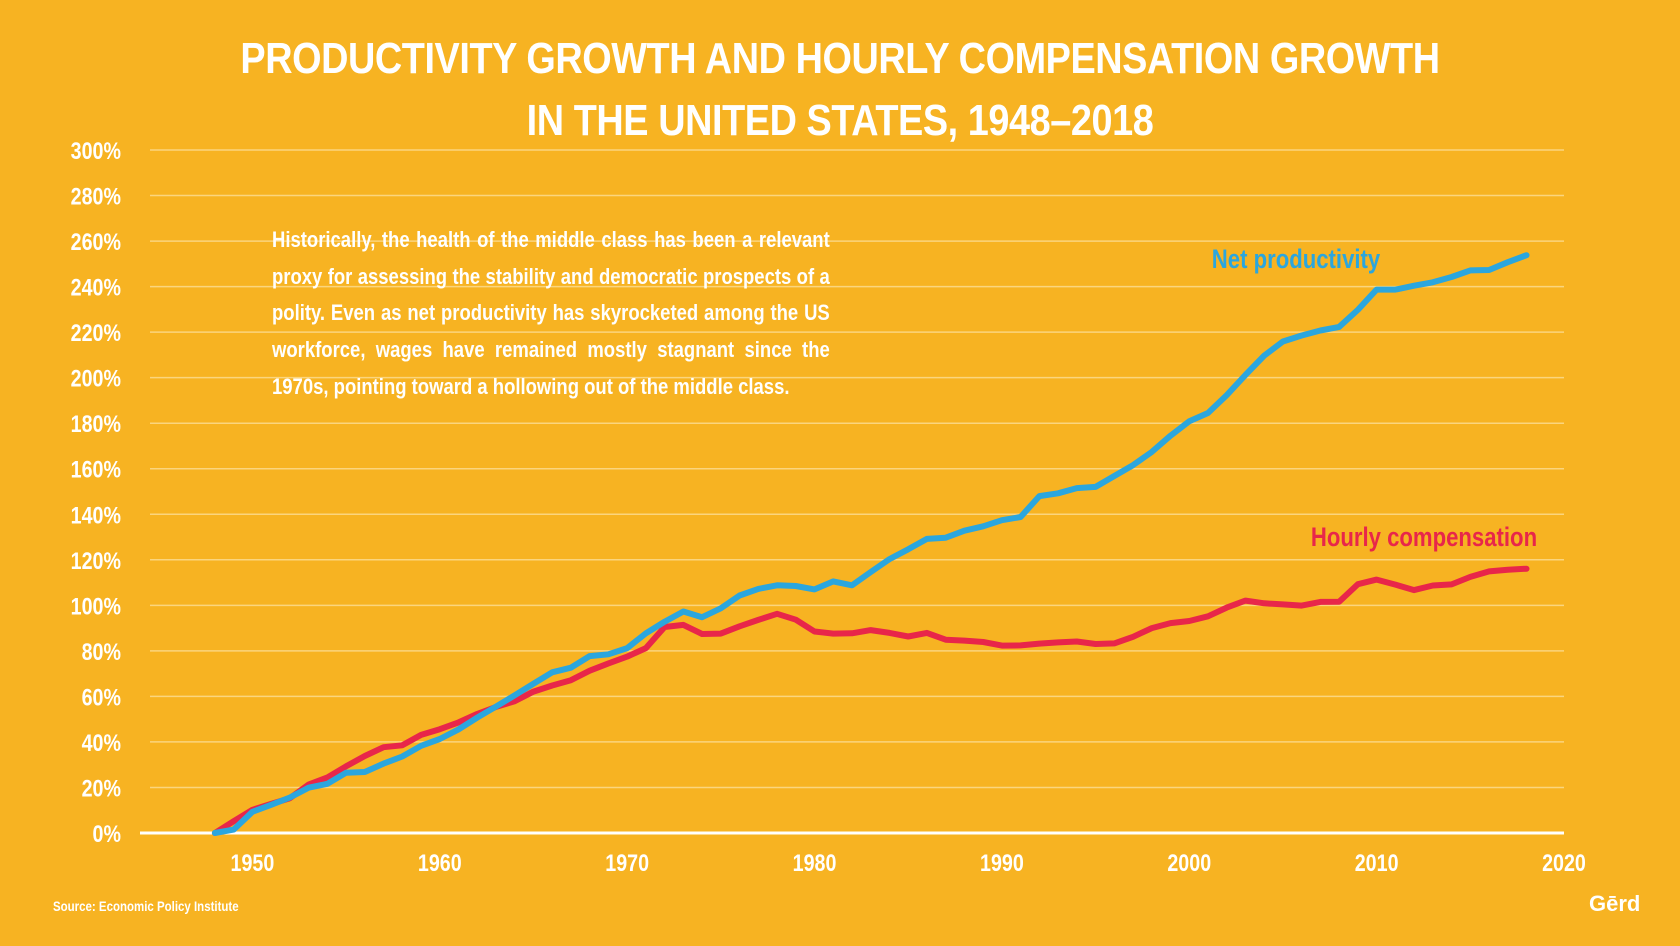 Image resolution: width=1680 pixels, height=946 pixels. What do you see at coordinates (1377, 862) in the screenshot?
I see `x-tick-label: 2010` at bounding box center [1377, 862].